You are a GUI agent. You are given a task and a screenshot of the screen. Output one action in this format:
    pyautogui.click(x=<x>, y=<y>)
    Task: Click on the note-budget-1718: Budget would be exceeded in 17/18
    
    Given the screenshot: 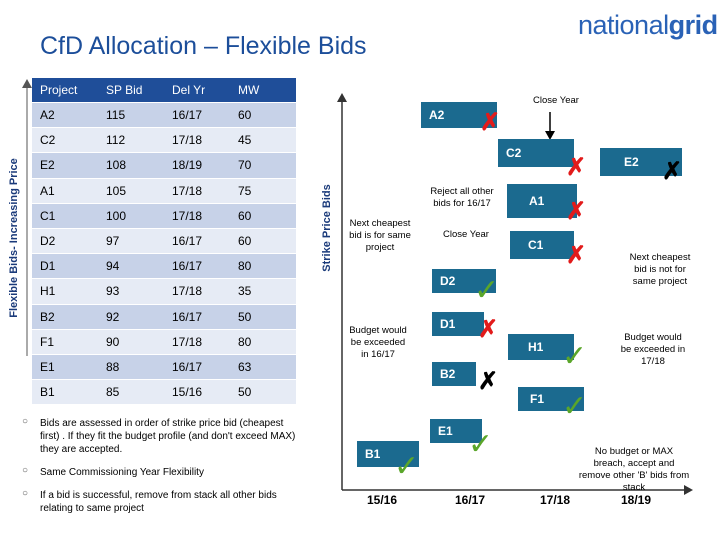 What is the action you would take?
    pyautogui.click(x=653, y=349)
    